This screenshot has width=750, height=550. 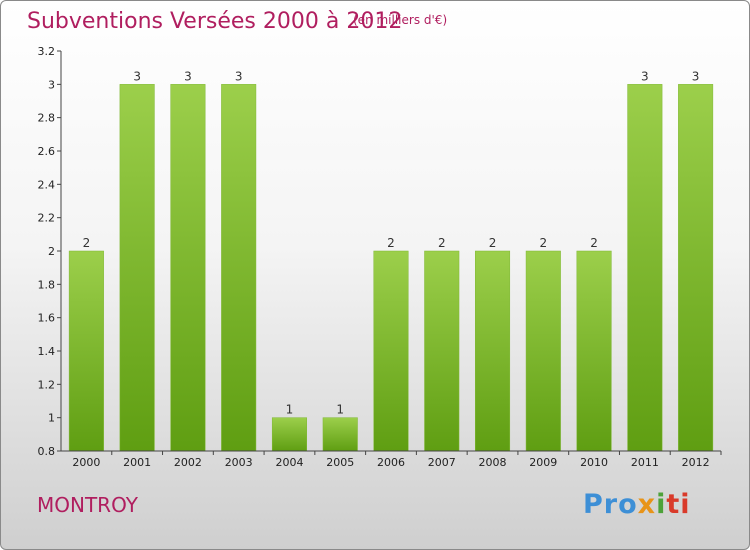 I want to click on data-label-2005: 1, so click(x=340, y=410).